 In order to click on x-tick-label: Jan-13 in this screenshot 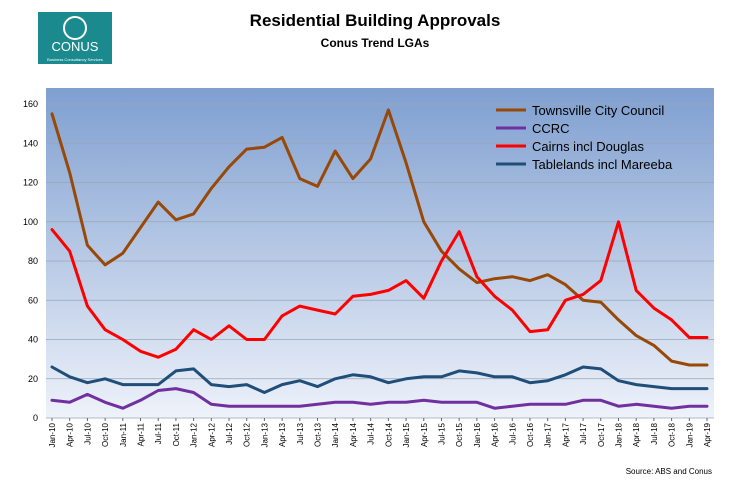, I will do `click(264, 434)`.